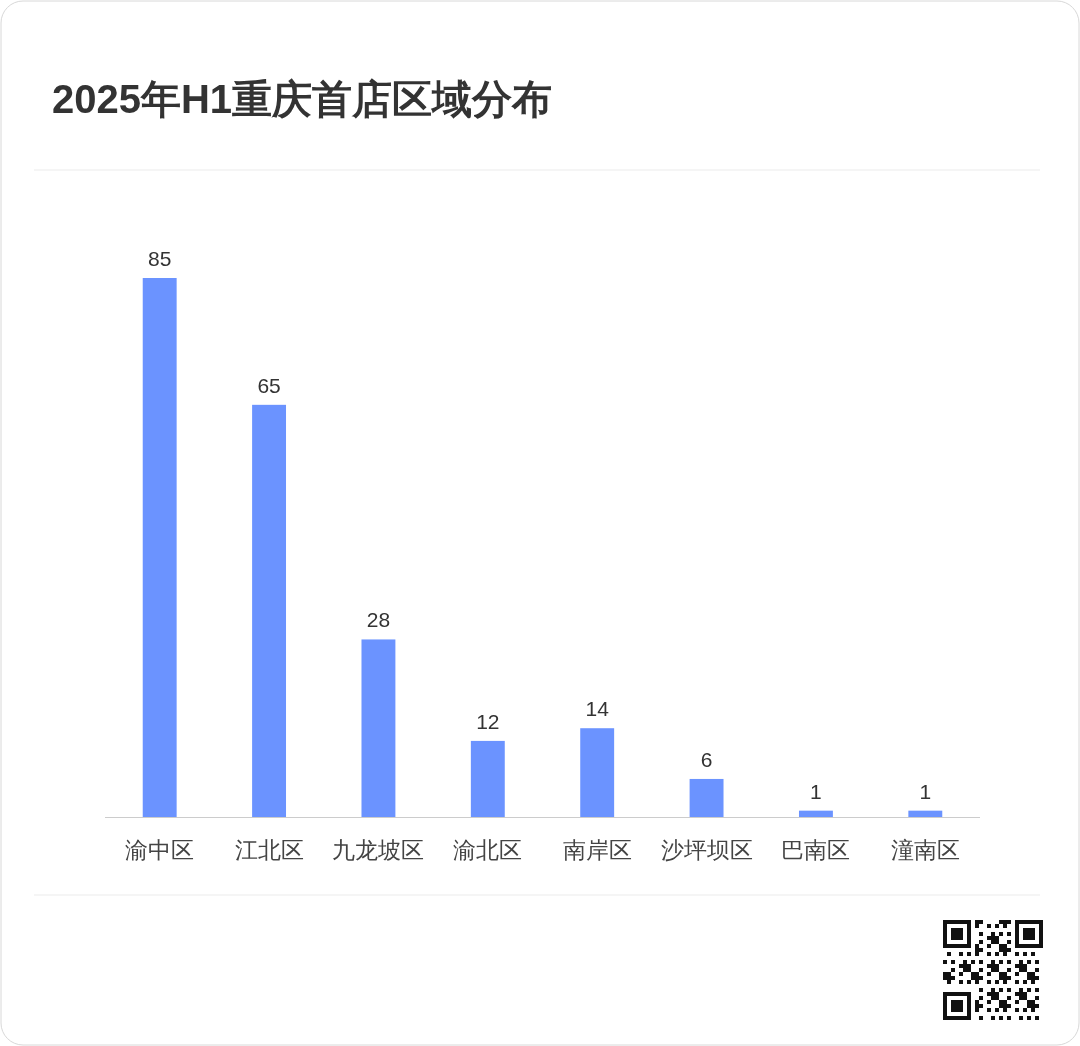 Image resolution: width=1080 pixels, height=1046 pixels. What do you see at coordinates (488, 850) in the screenshot?
I see `x-tick-label: 渝北区` at bounding box center [488, 850].